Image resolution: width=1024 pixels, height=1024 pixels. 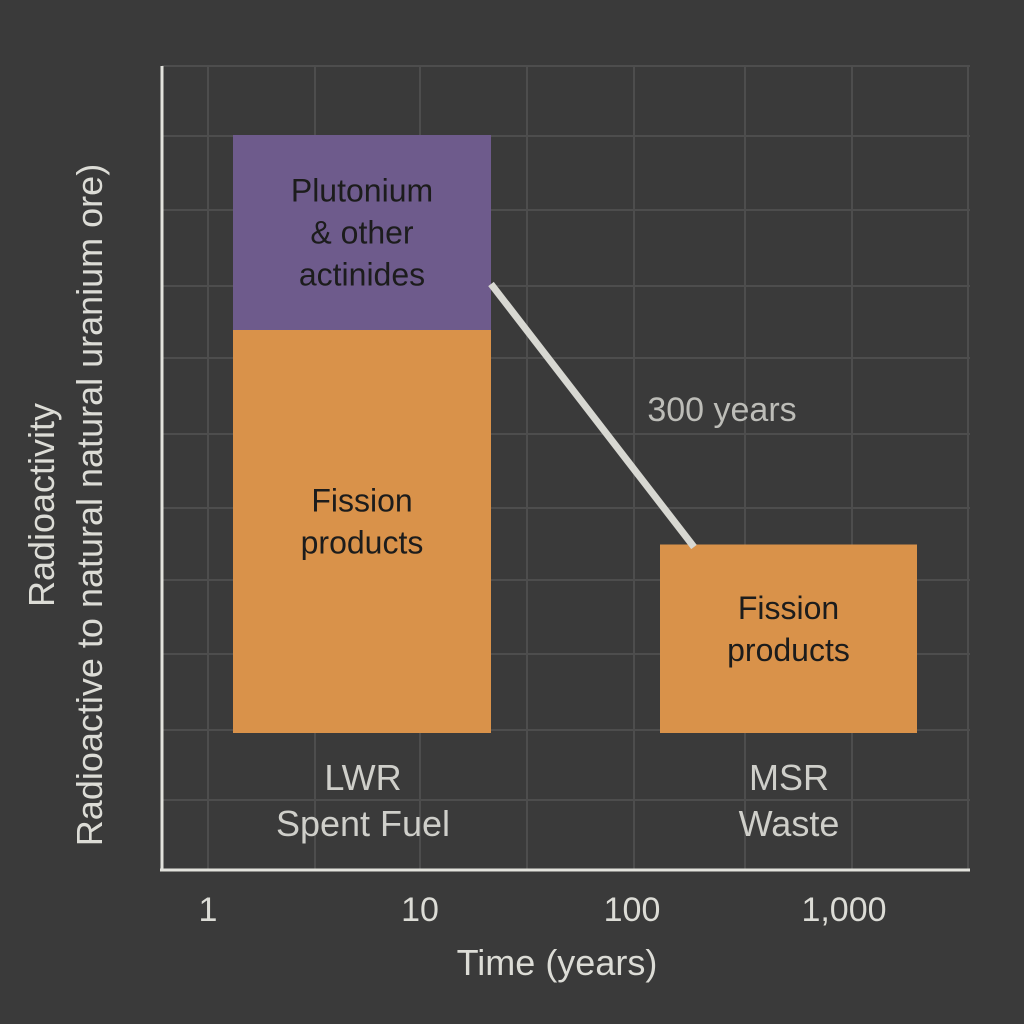 What do you see at coordinates (420, 910) in the screenshot?
I see `x-tick-label: 10` at bounding box center [420, 910].